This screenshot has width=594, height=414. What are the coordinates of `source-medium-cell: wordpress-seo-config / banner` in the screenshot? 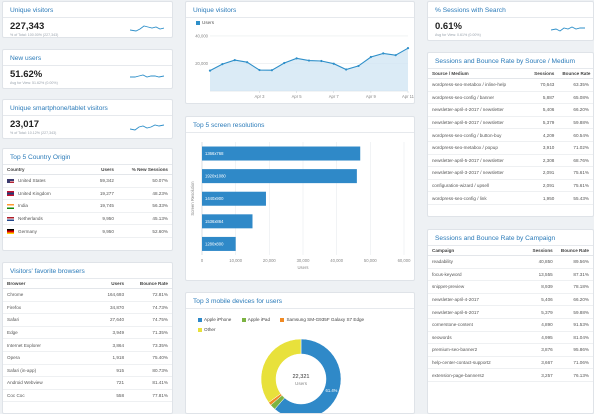 It's located at (477, 98).